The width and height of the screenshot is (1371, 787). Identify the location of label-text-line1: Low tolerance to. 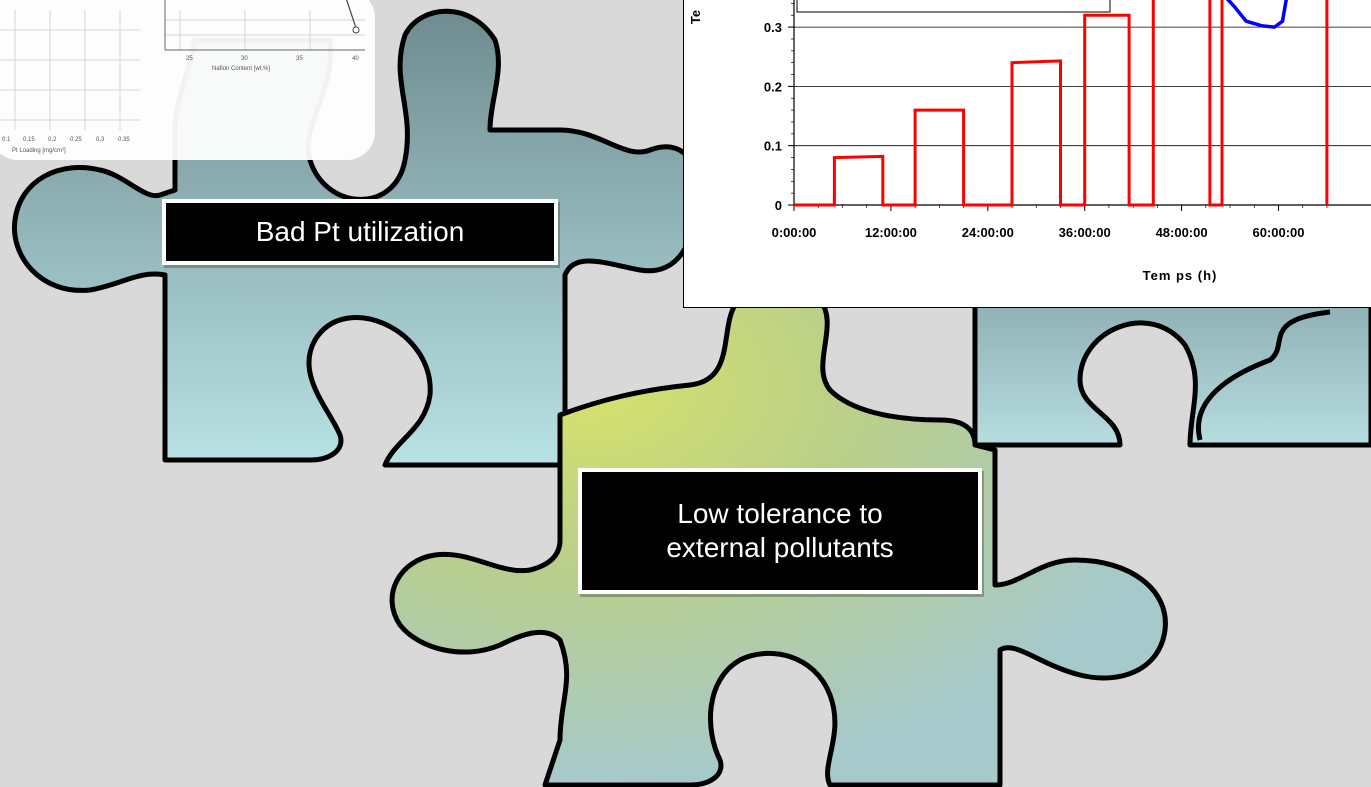
(780, 513).